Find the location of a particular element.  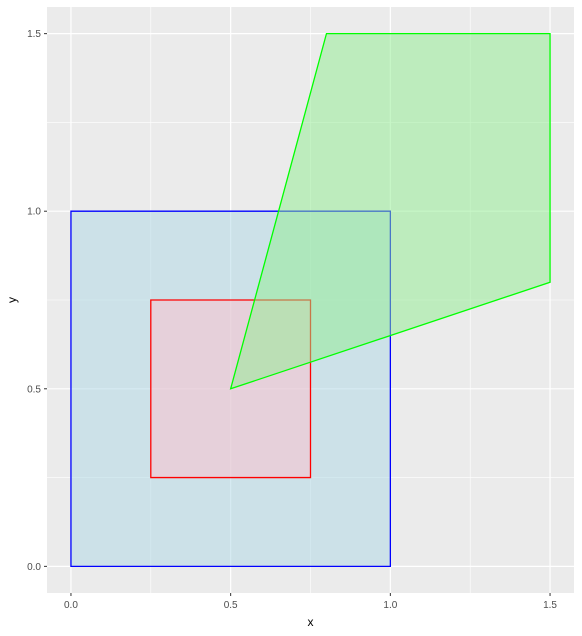

x-axis-ticks: 0.0 0.5 1.0 1.5 is located at coordinates (310, 602).